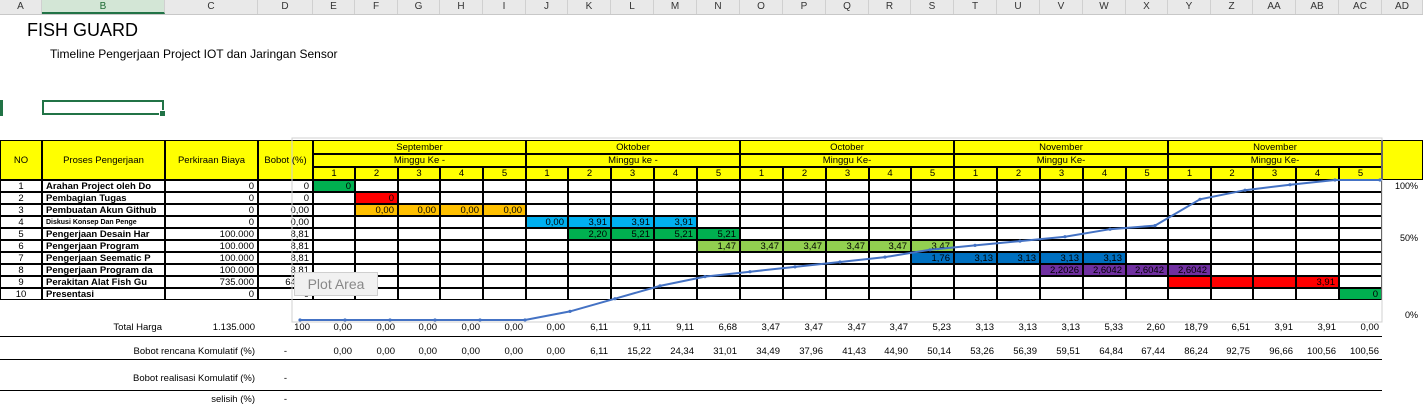 The image size is (1423, 406). Describe the element at coordinates (1275, 160) in the screenshot. I see `week-label-header: Minggu Ke-` at that location.